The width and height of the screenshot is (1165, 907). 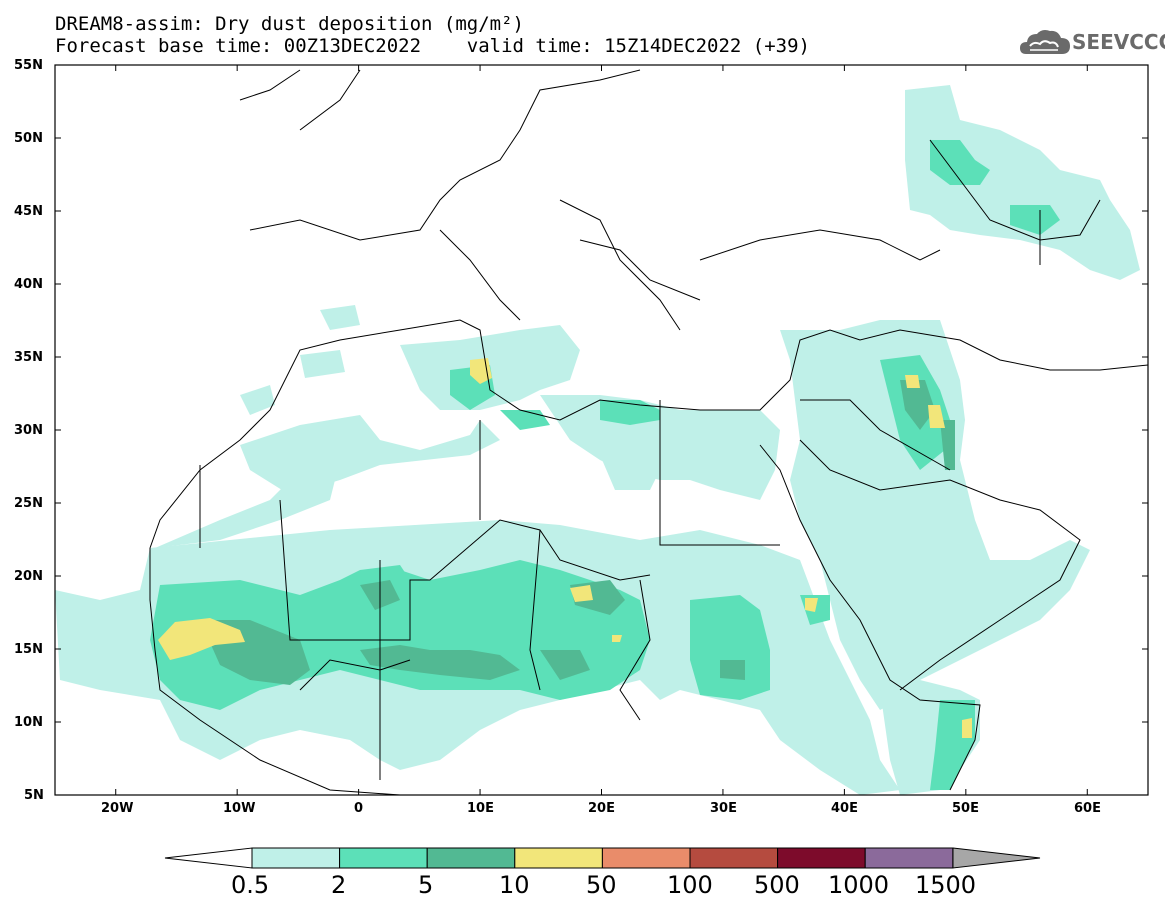 What do you see at coordinates (723, 808) in the screenshot?
I see `lon-label: 30E` at bounding box center [723, 808].